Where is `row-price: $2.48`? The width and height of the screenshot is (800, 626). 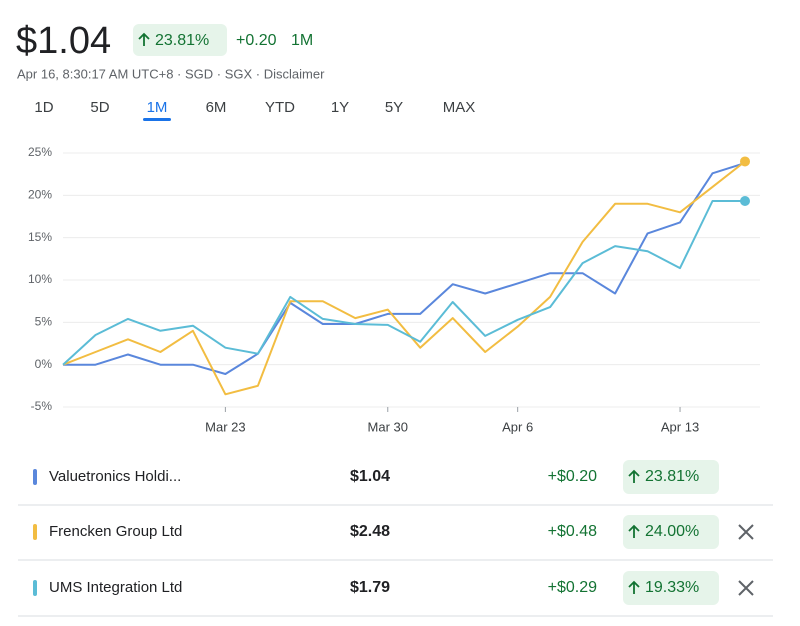
row-price: $2.48 is located at coordinates (370, 531).